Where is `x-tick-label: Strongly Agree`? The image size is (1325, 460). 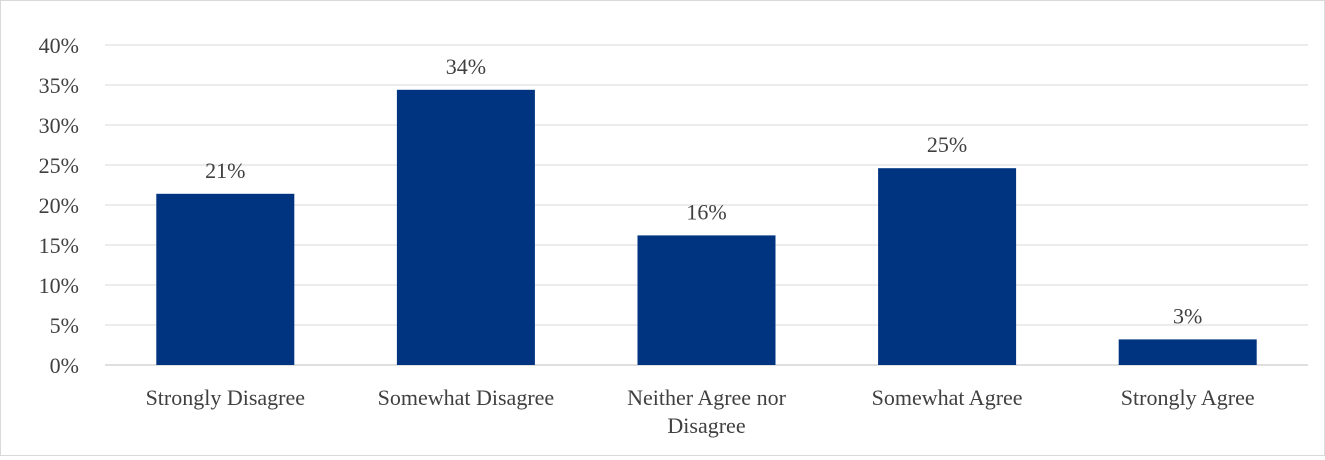 x-tick-label: Strongly Agree is located at coordinates (1188, 397).